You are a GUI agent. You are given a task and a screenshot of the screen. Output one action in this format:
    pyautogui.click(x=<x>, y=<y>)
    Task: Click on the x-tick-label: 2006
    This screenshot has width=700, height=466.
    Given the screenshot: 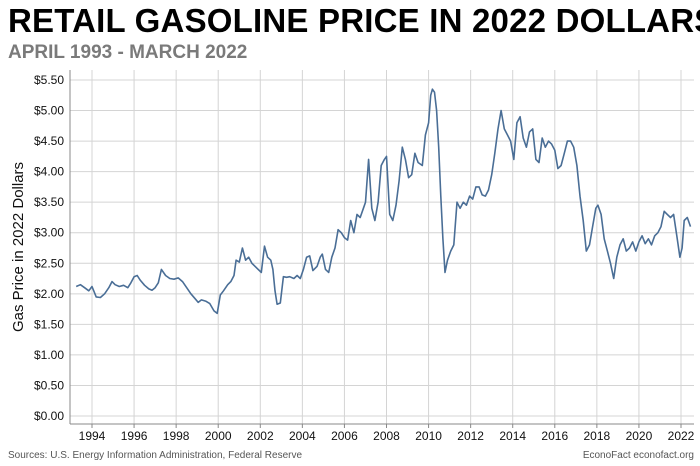 What is the action you would take?
    pyautogui.click(x=344, y=436)
    